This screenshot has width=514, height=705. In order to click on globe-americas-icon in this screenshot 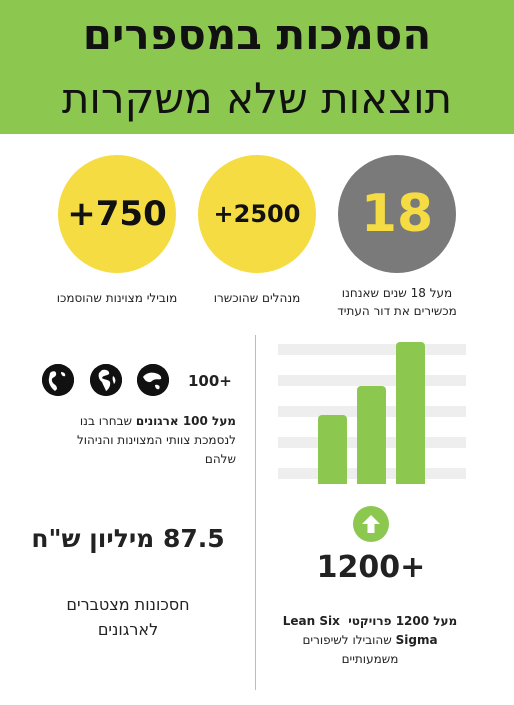, I will do `click(58, 380)`.